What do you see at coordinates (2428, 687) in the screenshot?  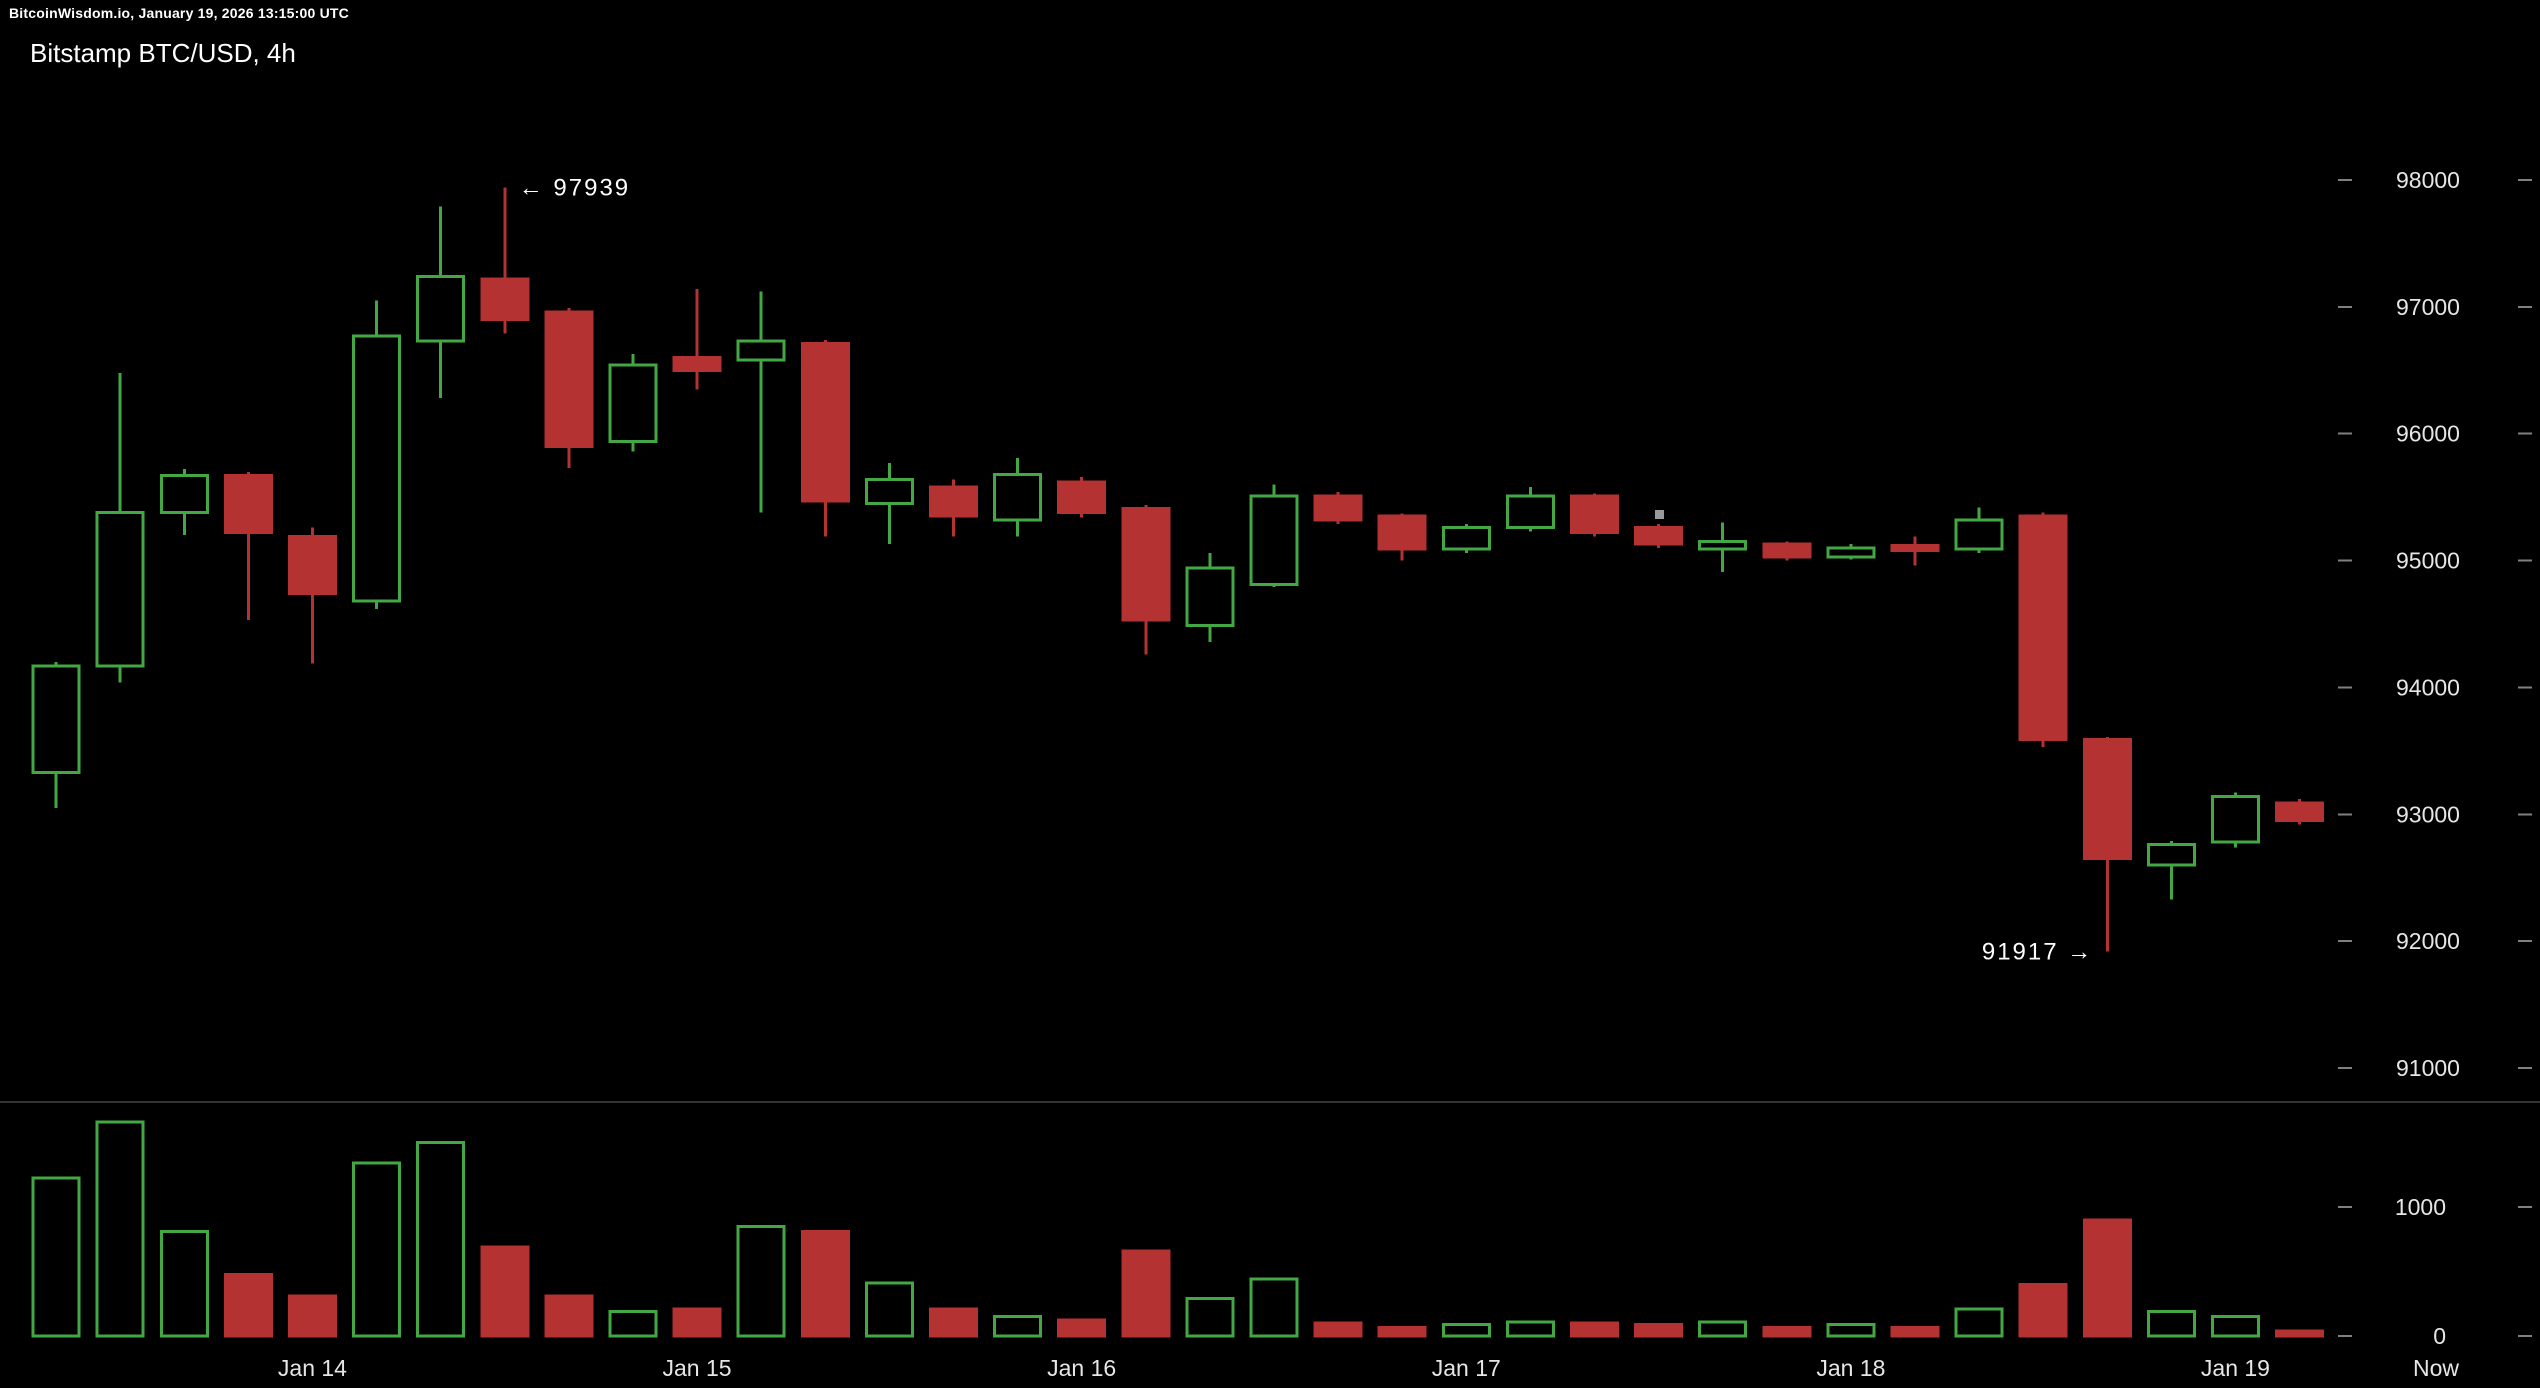 I see `price-axis-label: 94000` at bounding box center [2428, 687].